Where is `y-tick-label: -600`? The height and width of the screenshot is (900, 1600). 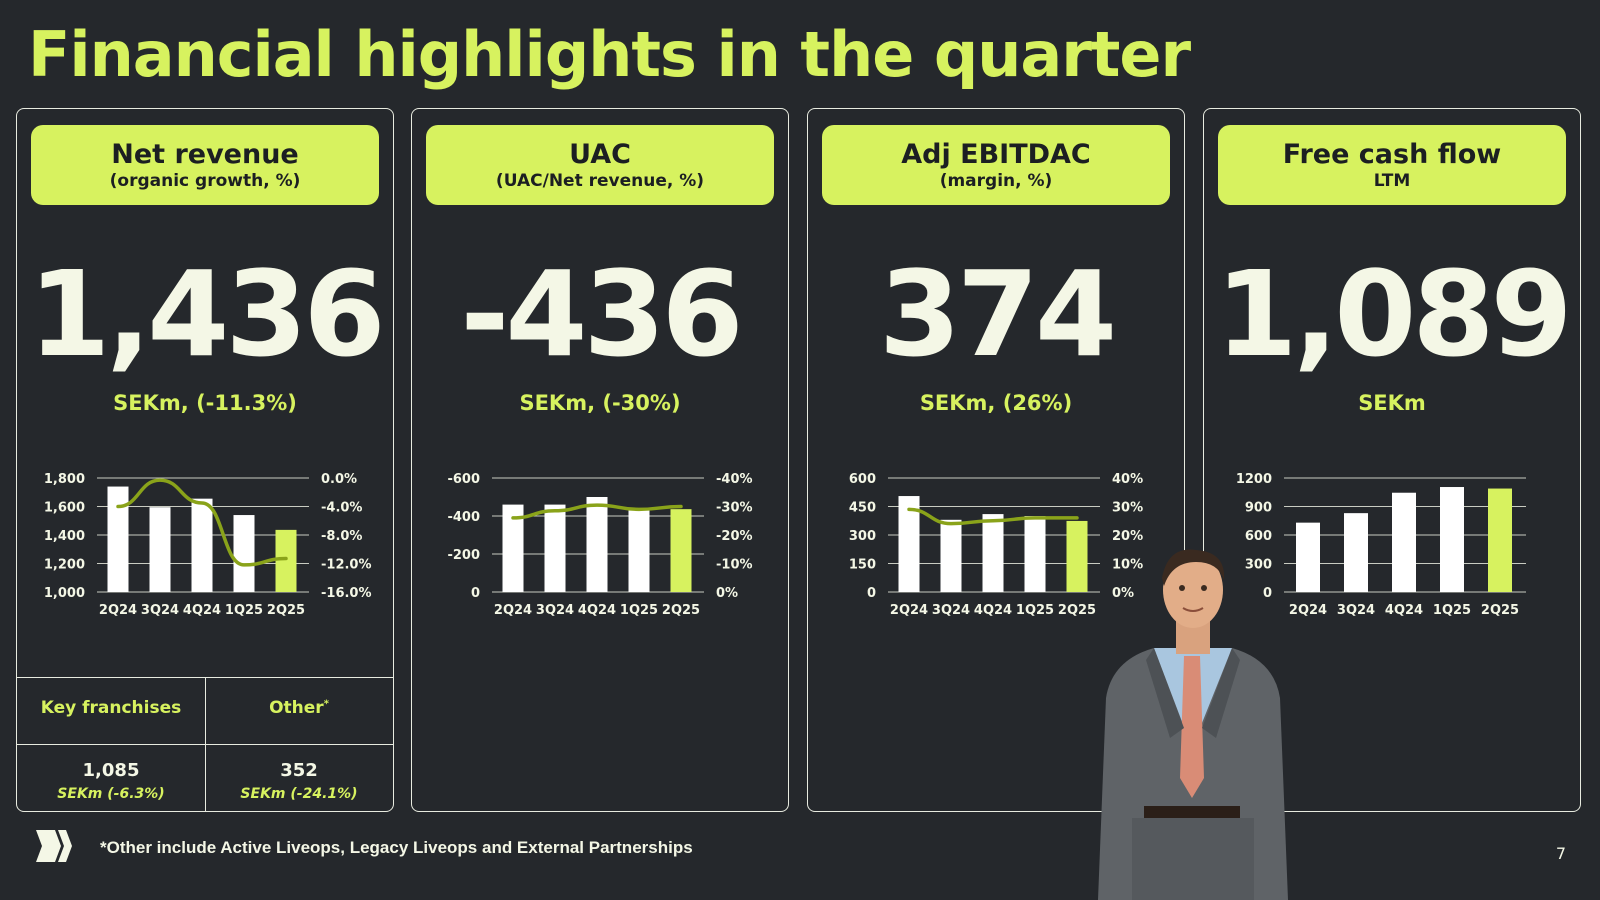 y-tick-label: -600 is located at coordinates (463, 479).